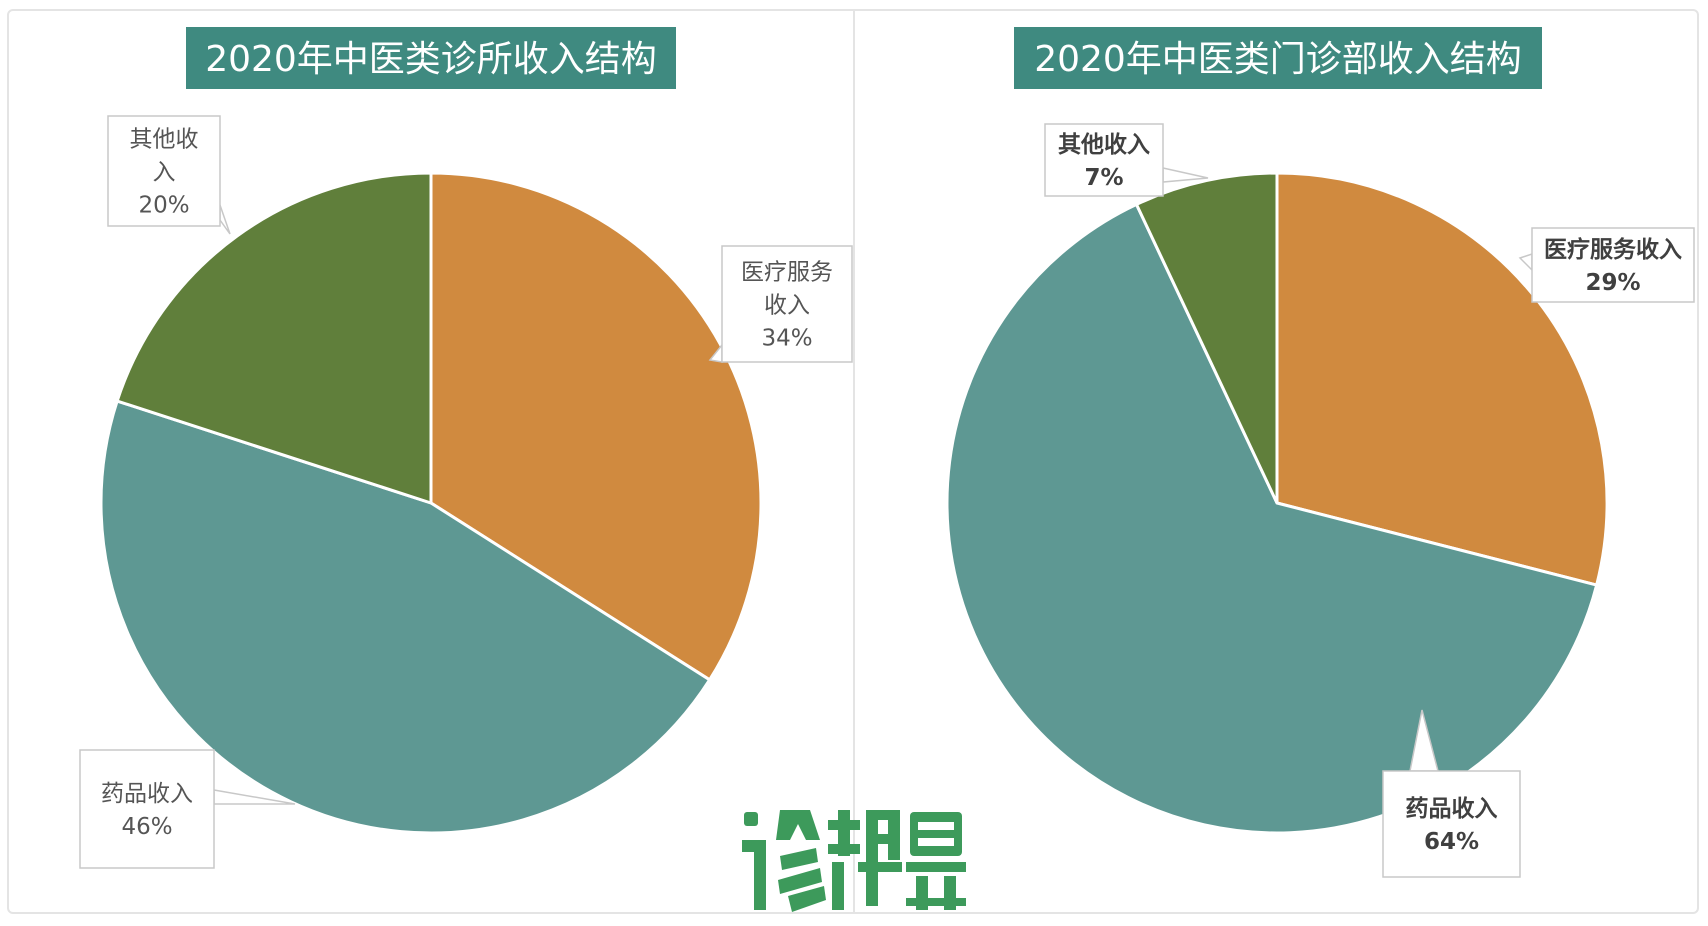 The width and height of the screenshot is (1708, 926). I want to click on chart-title: 2020年中医类门诊部收入结构, so click(1278, 59).